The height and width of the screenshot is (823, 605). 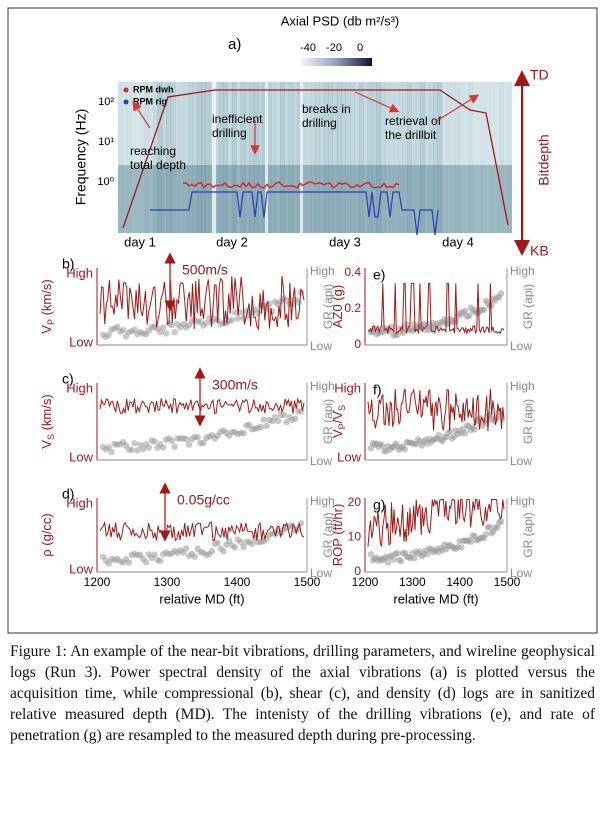 I want to click on y-axis-label: VP (km/s), so click(x=47, y=306).